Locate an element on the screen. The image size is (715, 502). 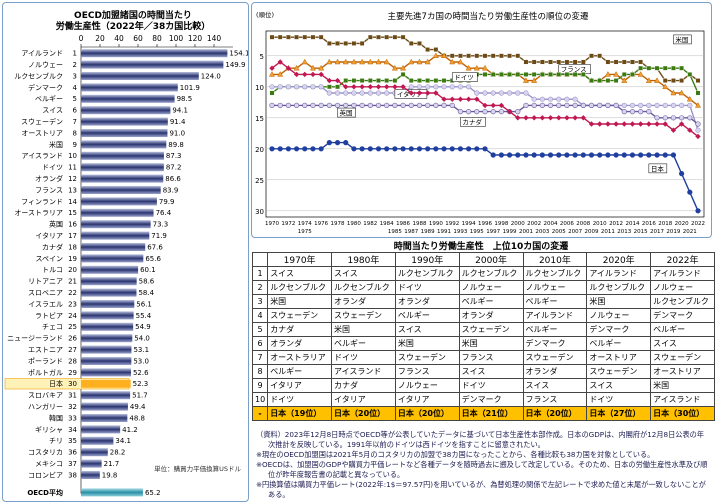
rank-table-cell: 日本（21位） is located at coordinates (491, 413).